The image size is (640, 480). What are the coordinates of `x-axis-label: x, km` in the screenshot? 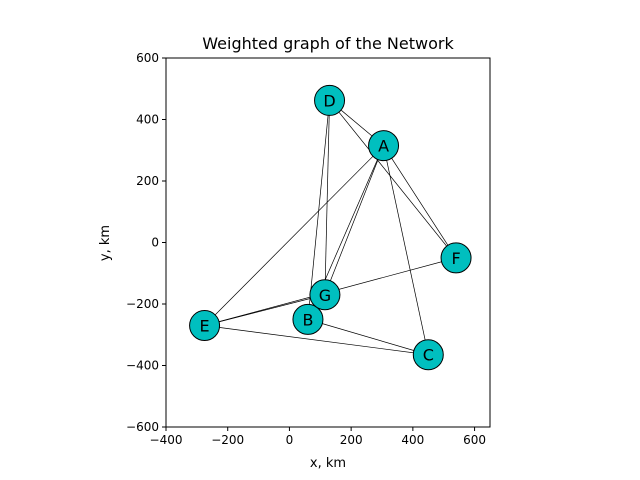 It's located at (328, 463).